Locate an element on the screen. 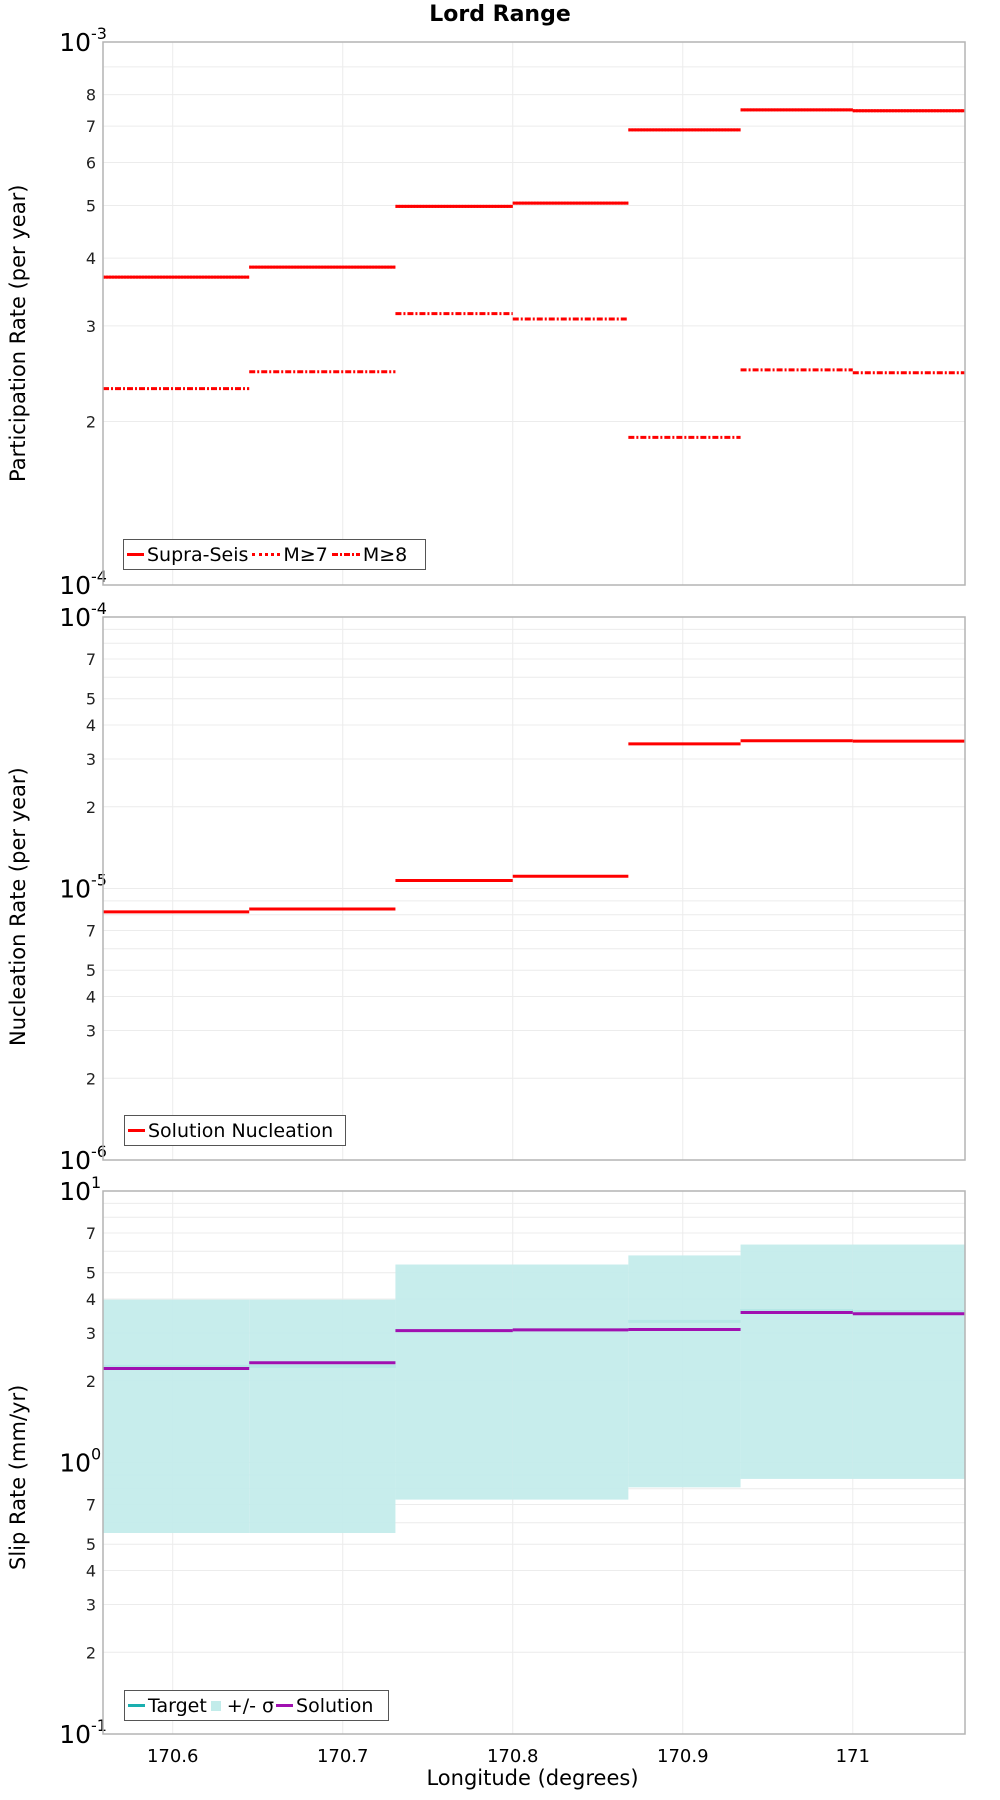 The height and width of the screenshot is (1800, 1000). legend-participation: Supra-Seis M≥7 M≥8 is located at coordinates (274, 554).